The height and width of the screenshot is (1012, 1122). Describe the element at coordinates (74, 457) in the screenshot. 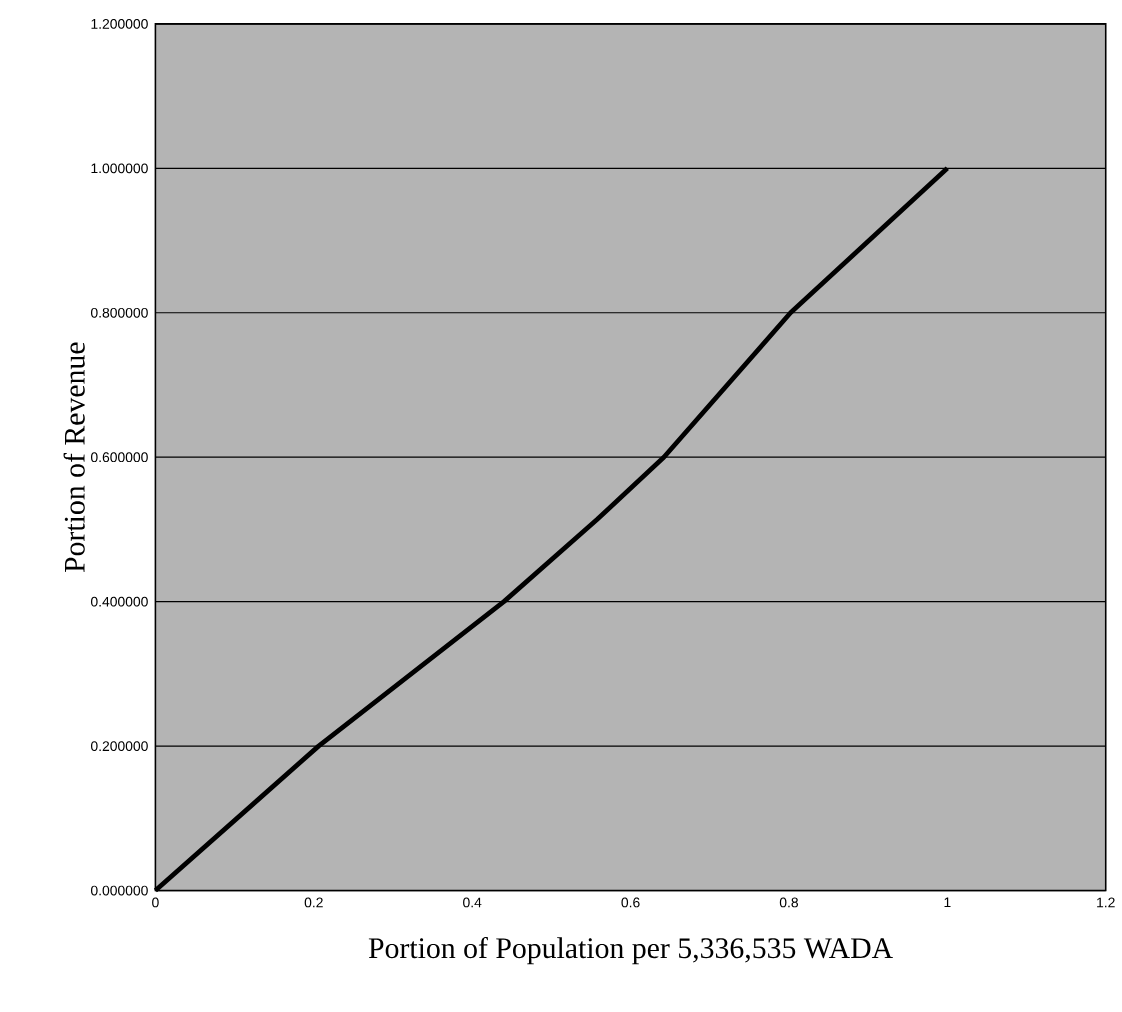

I see `y-axis-title: Portion of Revenue` at that location.